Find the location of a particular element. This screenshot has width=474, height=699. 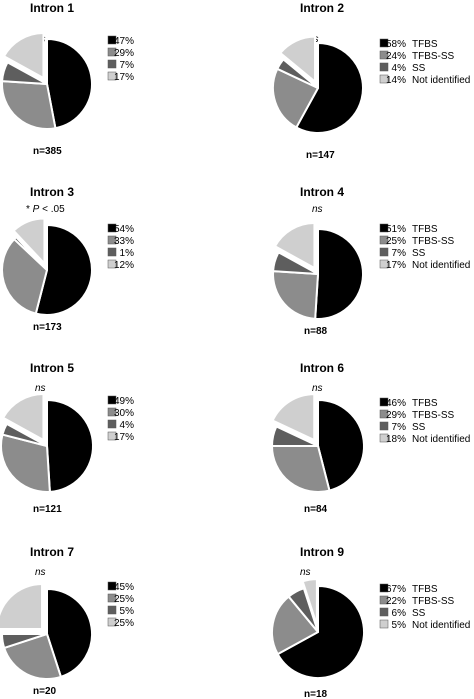

sample-size-label: n=385 is located at coordinates (47, 151).